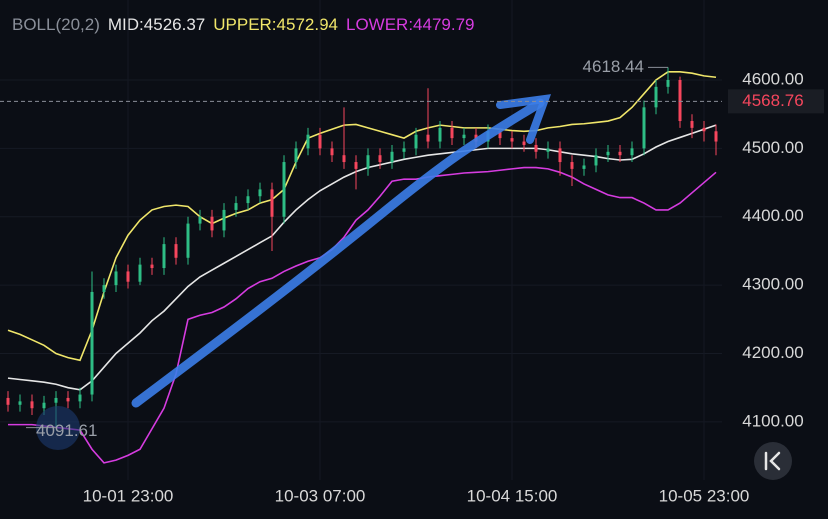  I want to click on marker-icon, so click(58, 428).